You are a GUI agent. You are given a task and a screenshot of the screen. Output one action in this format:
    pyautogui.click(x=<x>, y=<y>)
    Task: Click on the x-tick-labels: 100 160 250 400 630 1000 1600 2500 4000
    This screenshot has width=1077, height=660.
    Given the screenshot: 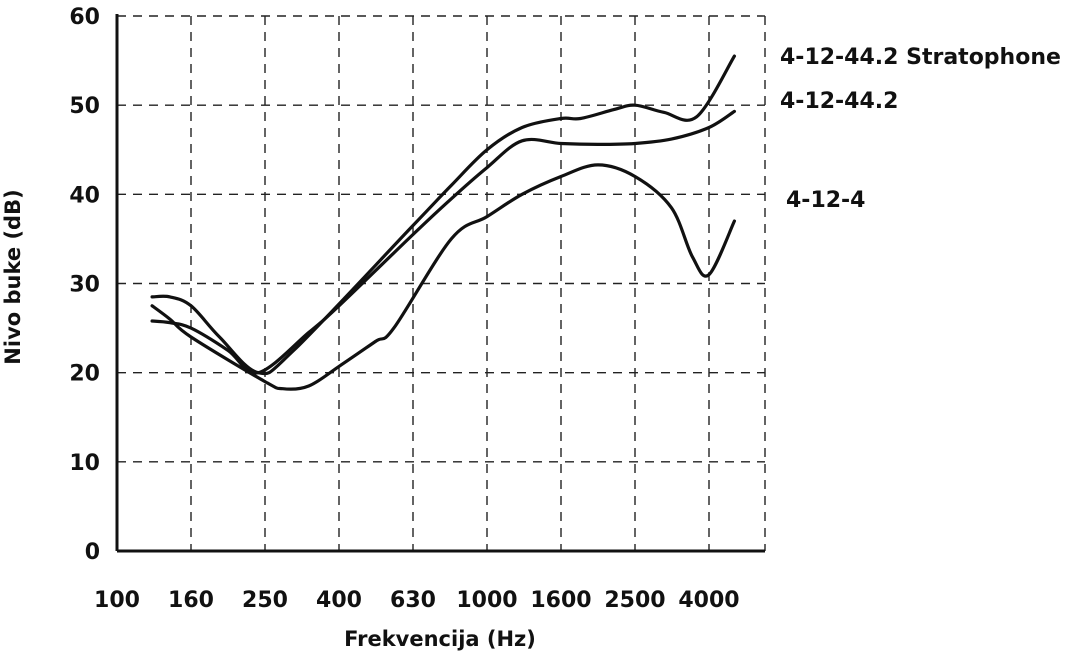 What is the action you would take?
    pyautogui.click(x=417, y=600)
    